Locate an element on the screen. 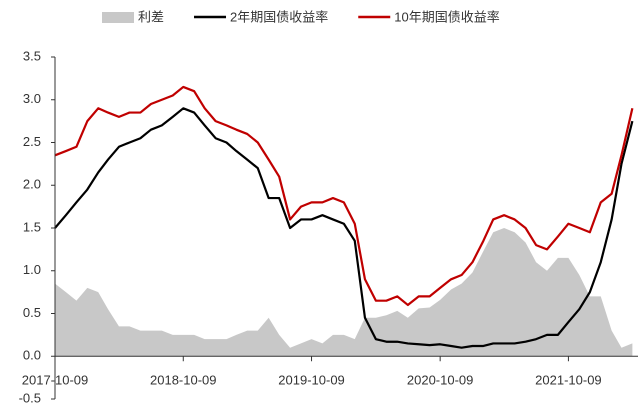  x-tick-label: 2020-10-09 is located at coordinates (440, 380).